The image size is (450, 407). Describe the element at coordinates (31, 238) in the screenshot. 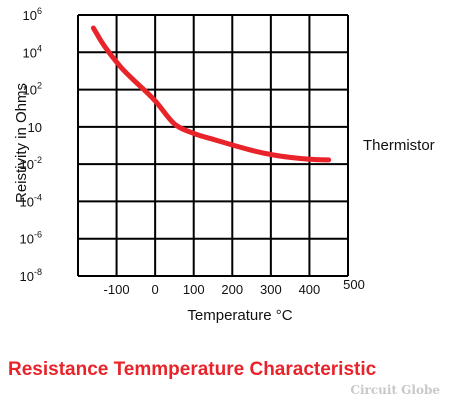

I see `y-tick-label: 10⁻⁶` at that location.